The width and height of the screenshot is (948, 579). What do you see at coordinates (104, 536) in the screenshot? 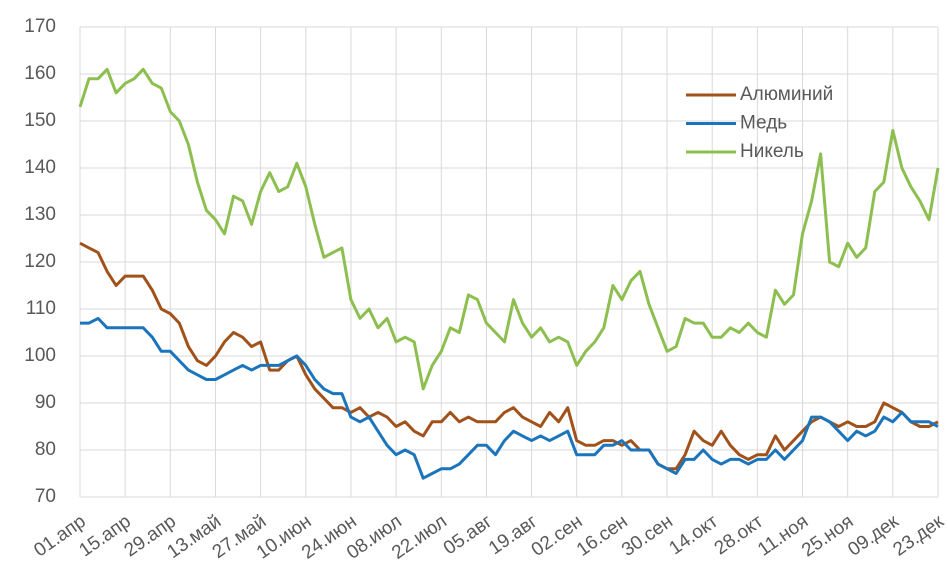
I see `x-tick-label: 15.апр` at bounding box center [104, 536].